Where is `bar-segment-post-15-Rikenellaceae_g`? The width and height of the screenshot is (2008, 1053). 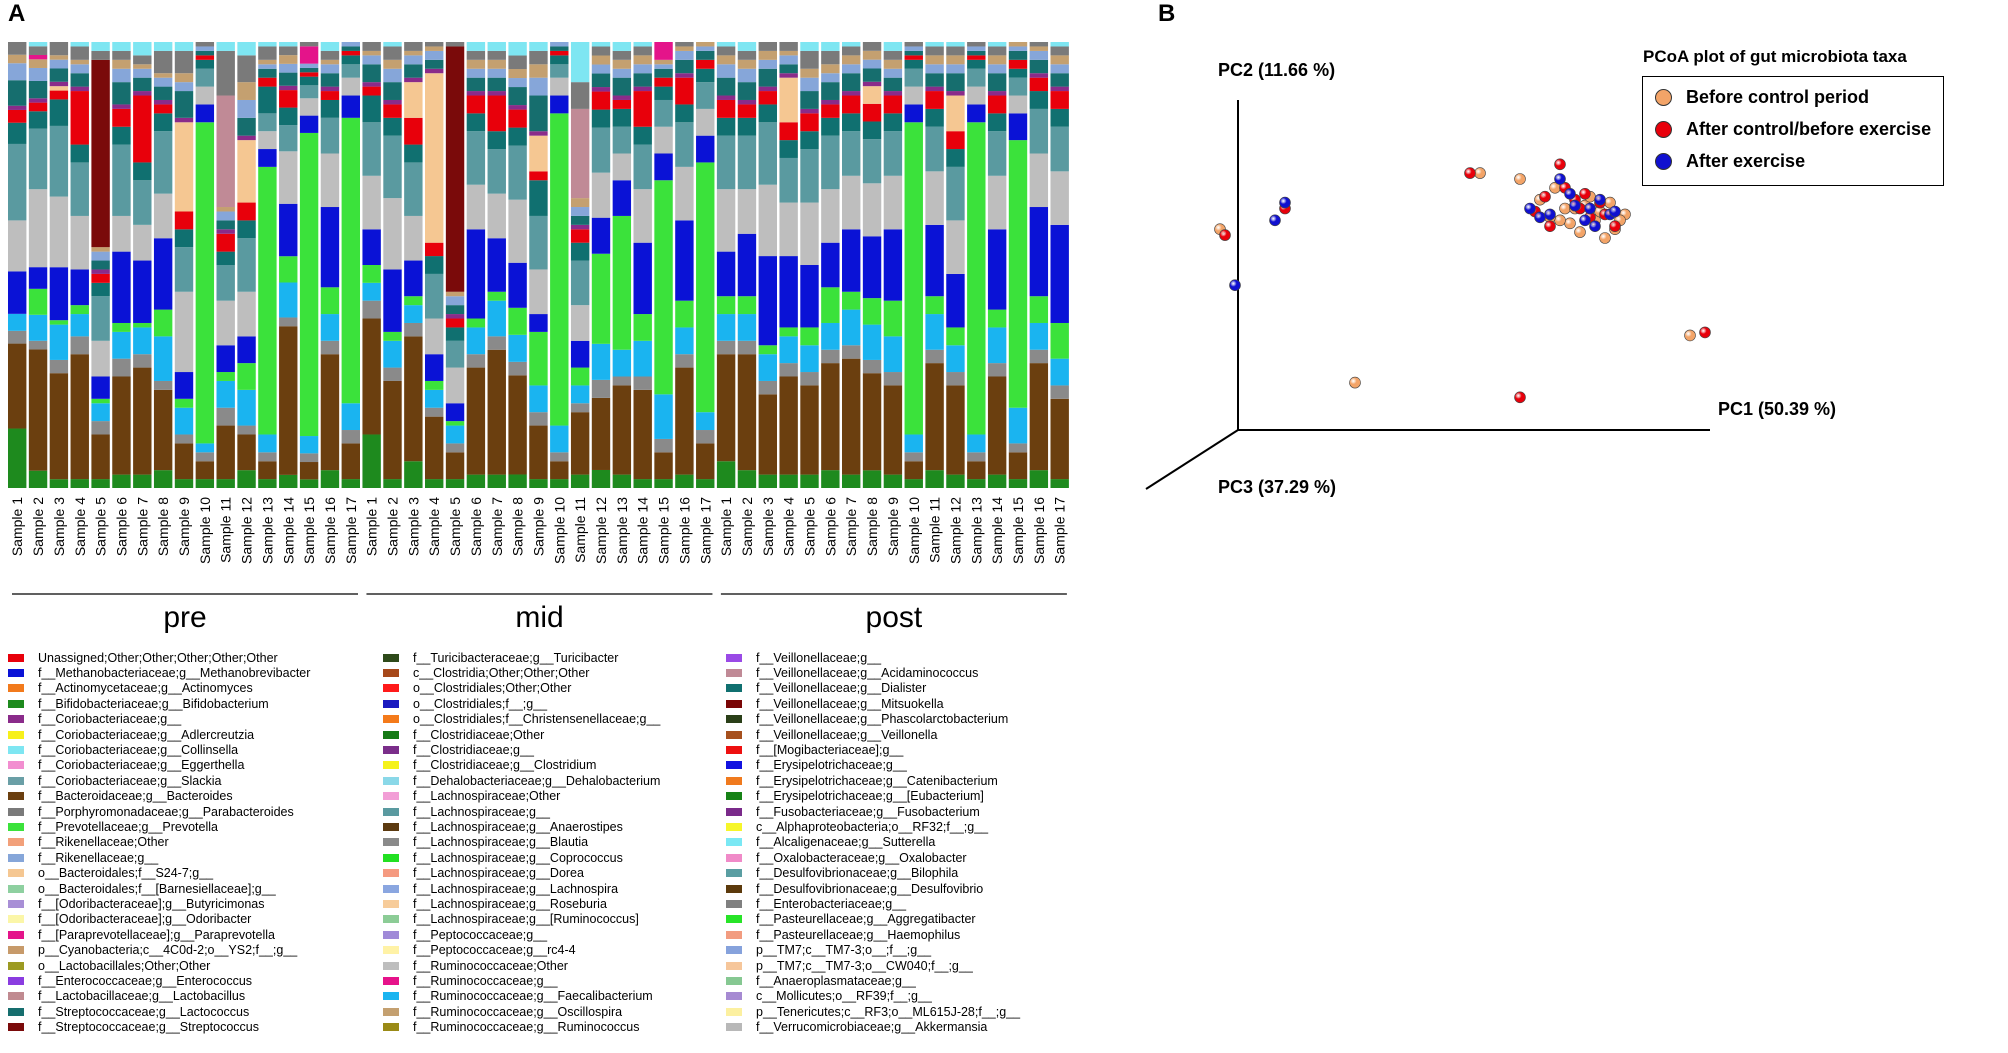 bar-segment-post-15-Rikenellaceae_g is located at coordinates (1018, 48).